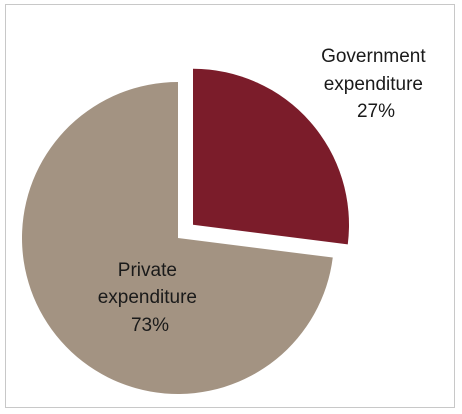 The height and width of the screenshot is (414, 462). I want to click on slice-label-private: Private expenditure 73%, so click(150, 298).